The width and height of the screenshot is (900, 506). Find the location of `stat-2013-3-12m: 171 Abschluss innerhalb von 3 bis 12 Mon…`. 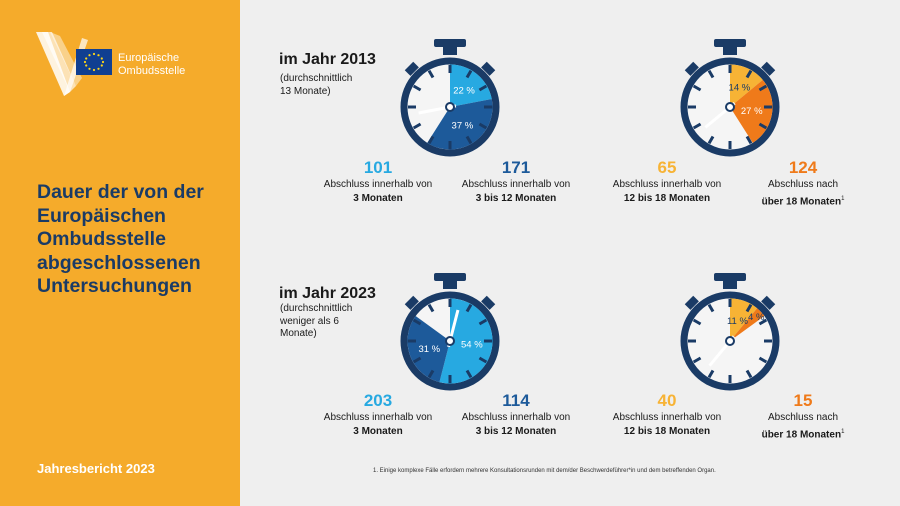

stat-2013-3-12m: 171 Abschluss innerhalb von 3 bis 12 Mon… is located at coordinates (516, 182).